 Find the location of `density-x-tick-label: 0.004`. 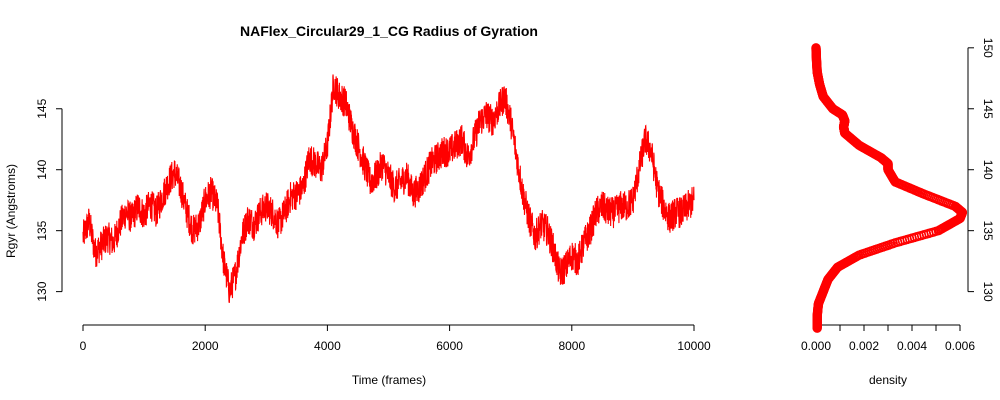

density-x-tick-label: 0.004 is located at coordinates (912, 346).